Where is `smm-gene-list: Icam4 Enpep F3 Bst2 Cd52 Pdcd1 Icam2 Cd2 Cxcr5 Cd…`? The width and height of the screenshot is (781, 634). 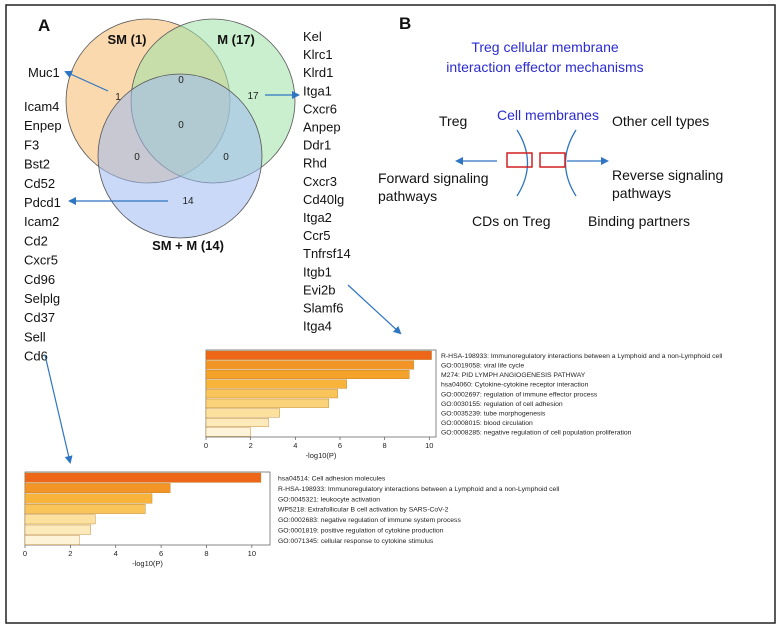
smm-gene-list: Icam4 Enpep F3 Bst2 Cd52 Pdcd1 Icam2 Cd2 Cxcr5 Cd… is located at coordinates (43, 231).